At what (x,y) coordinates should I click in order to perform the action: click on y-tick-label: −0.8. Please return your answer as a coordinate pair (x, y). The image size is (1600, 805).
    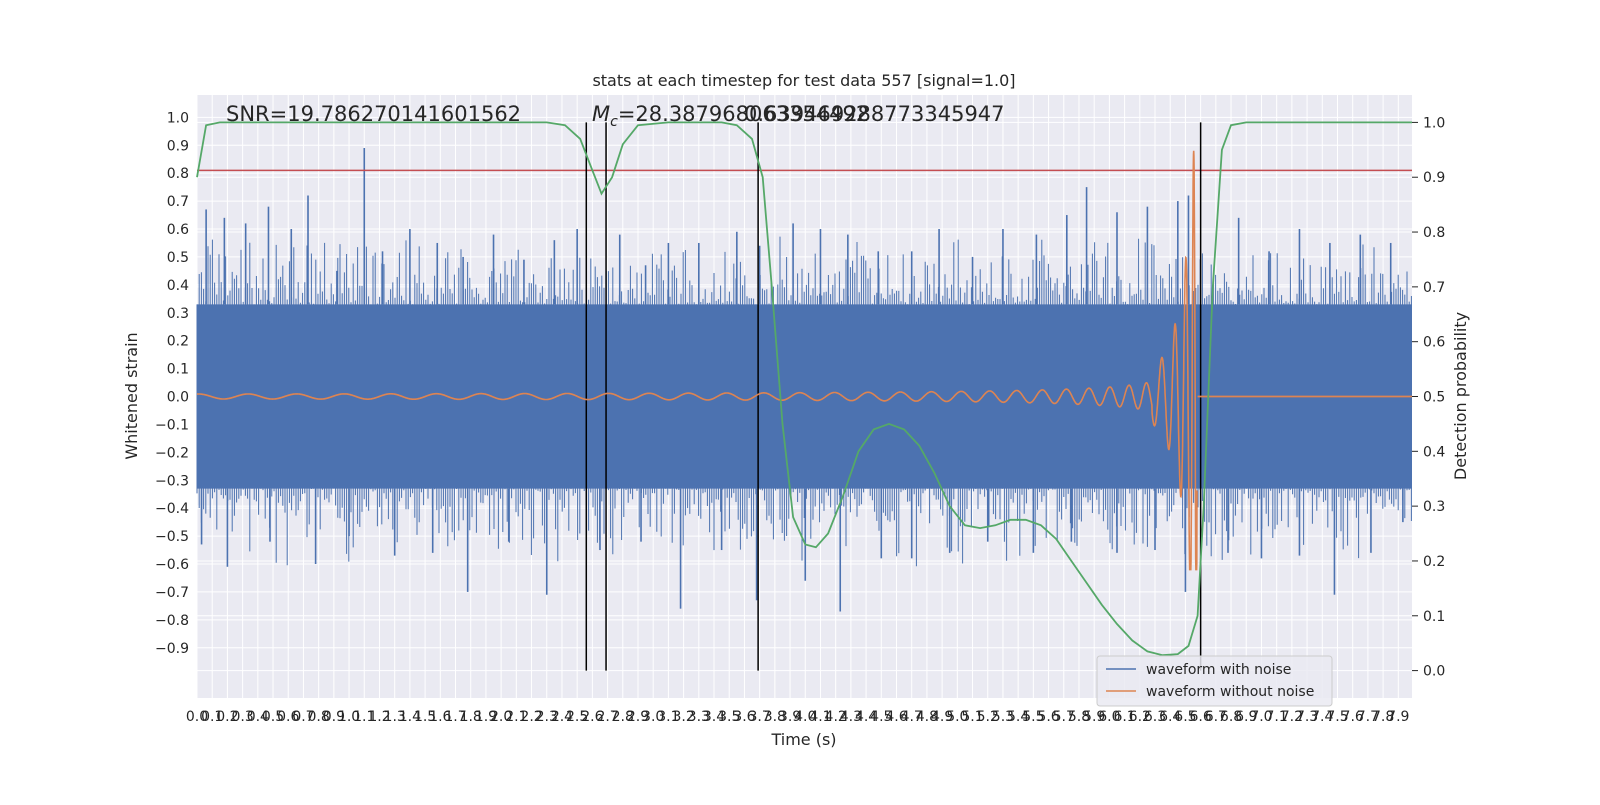
    Looking at the image, I should click on (172, 621).